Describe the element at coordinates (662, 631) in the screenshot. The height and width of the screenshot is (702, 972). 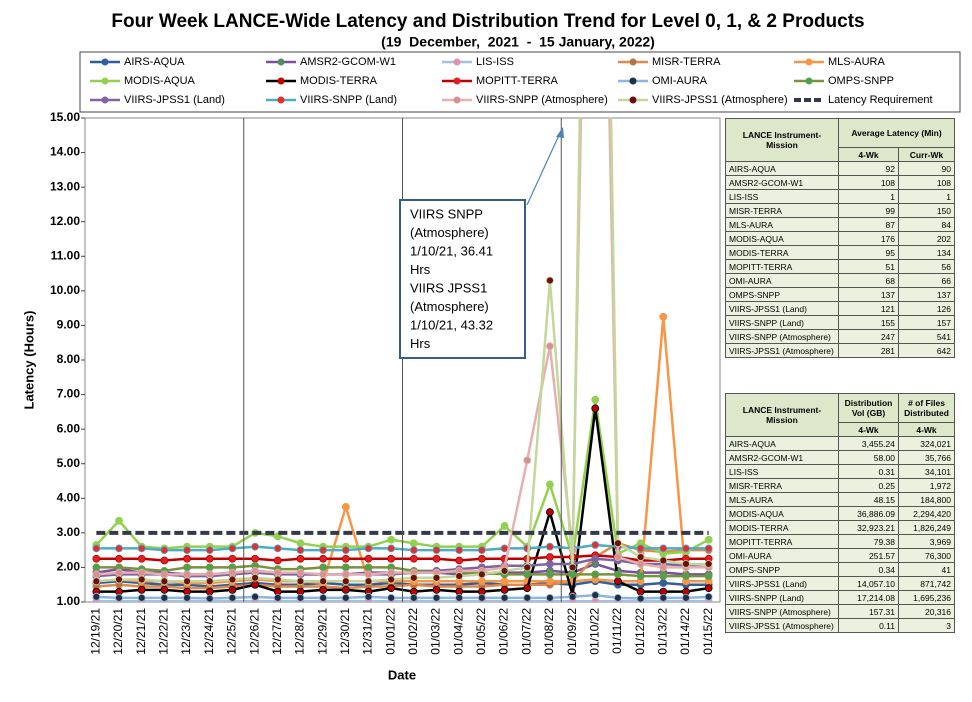
I see `x-tick-label: 01/13/22` at that location.